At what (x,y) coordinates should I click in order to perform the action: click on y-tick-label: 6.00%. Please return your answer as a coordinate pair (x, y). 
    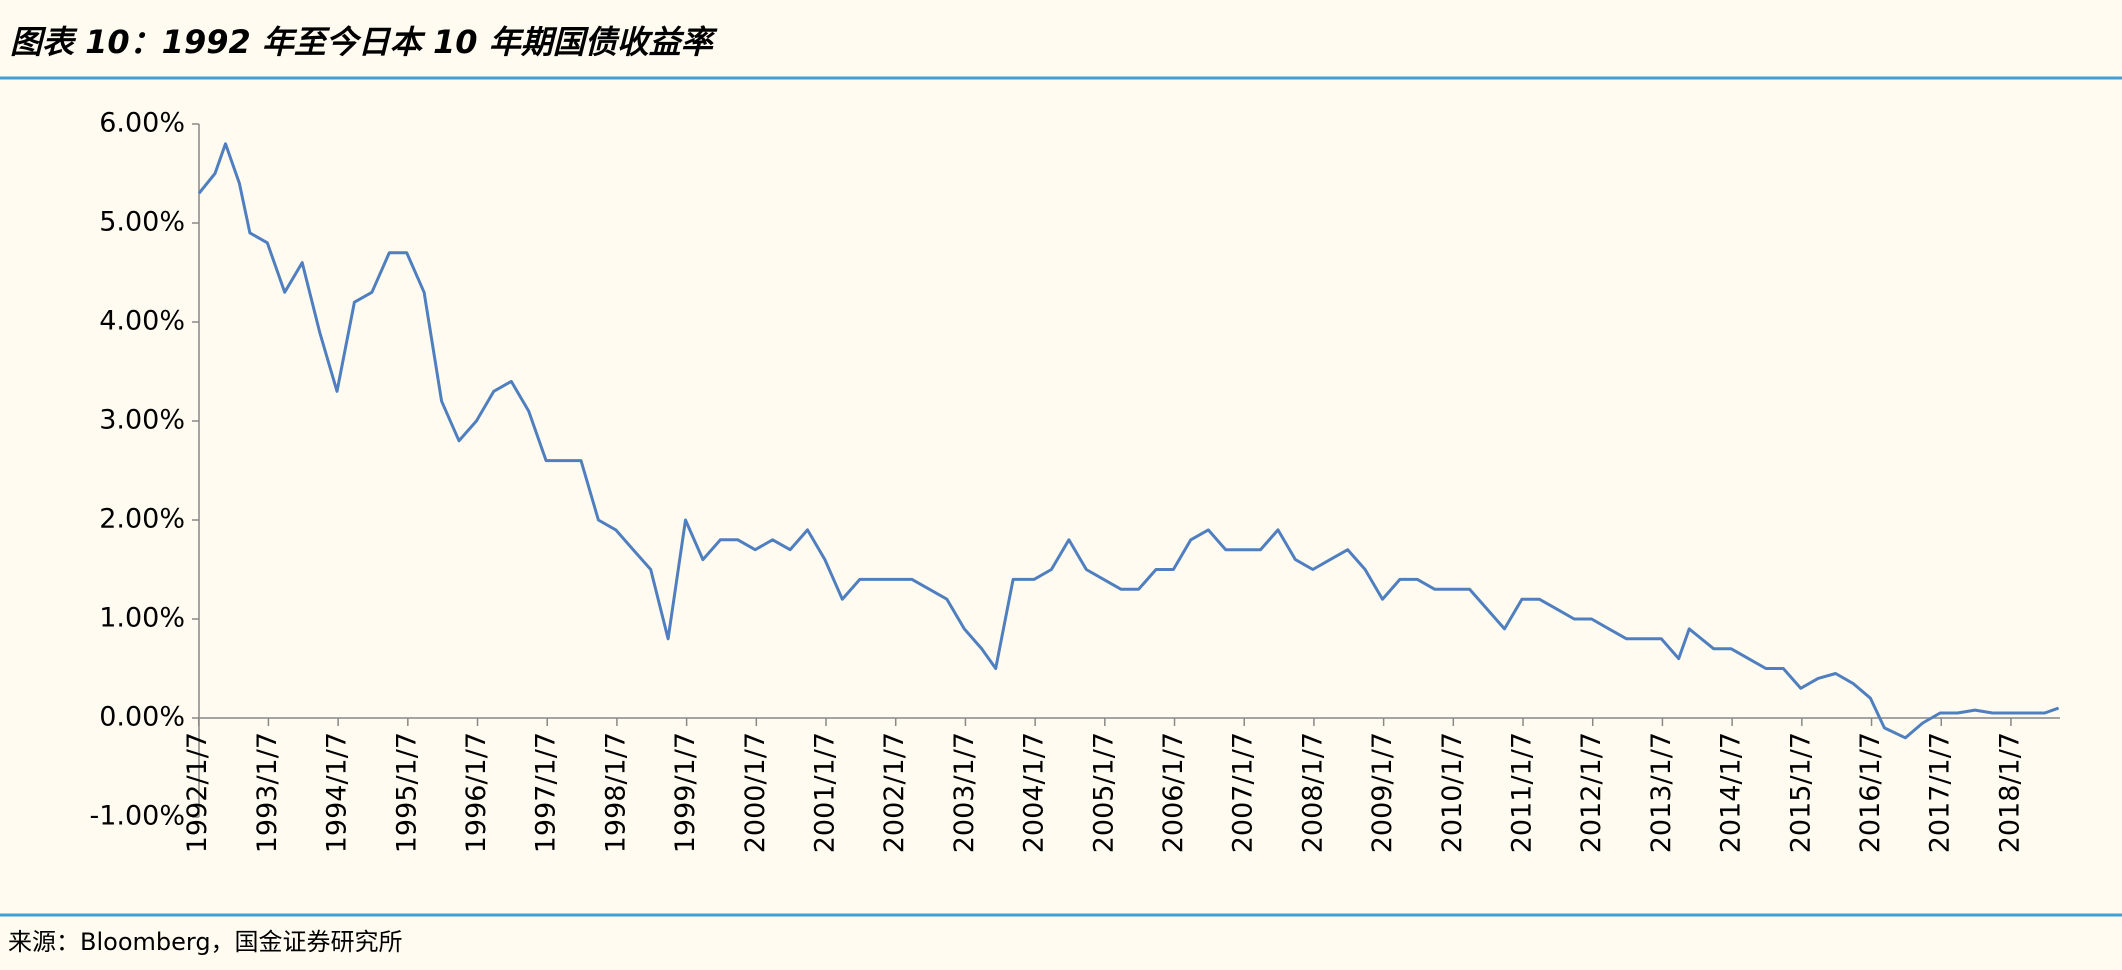
    Looking at the image, I should click on (142, 123).